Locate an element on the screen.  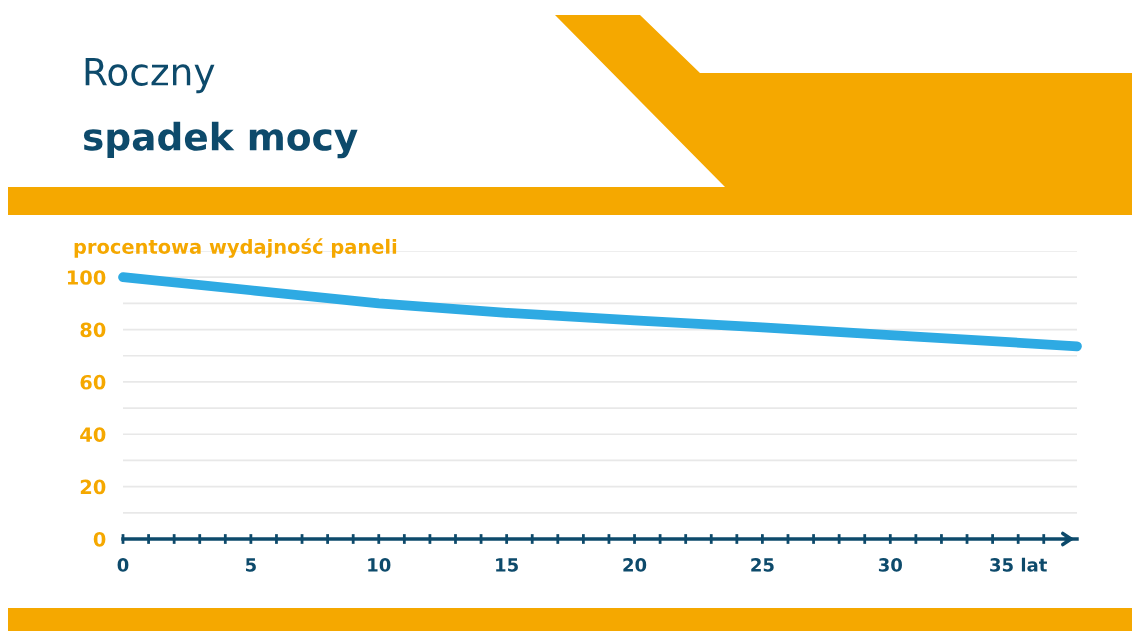
y-tick-label: 0 is located at coordinates (99, 539).